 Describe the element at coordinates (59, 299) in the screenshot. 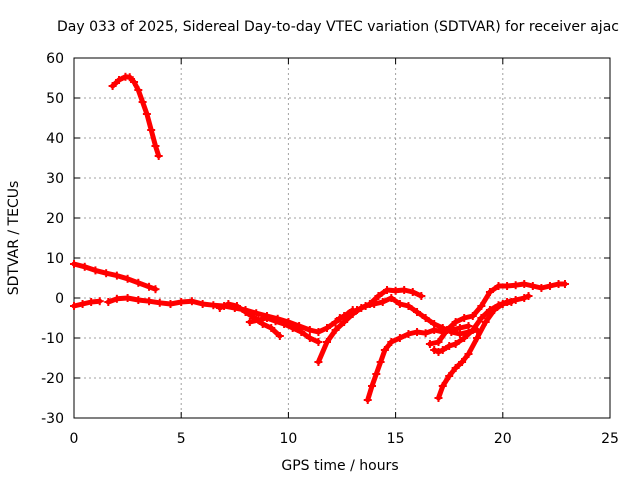

I see `y-tick-label: 0` at that location.